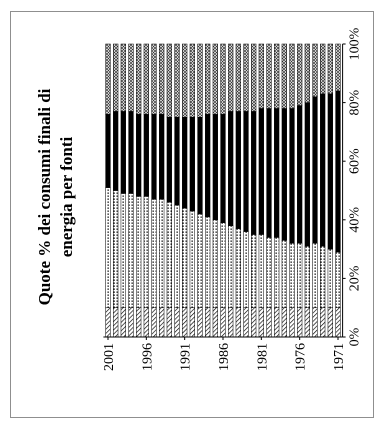 The height and width of the screenshot is (430, 385). I want to click on bar-segment-1974-s3, so click(315, 170).